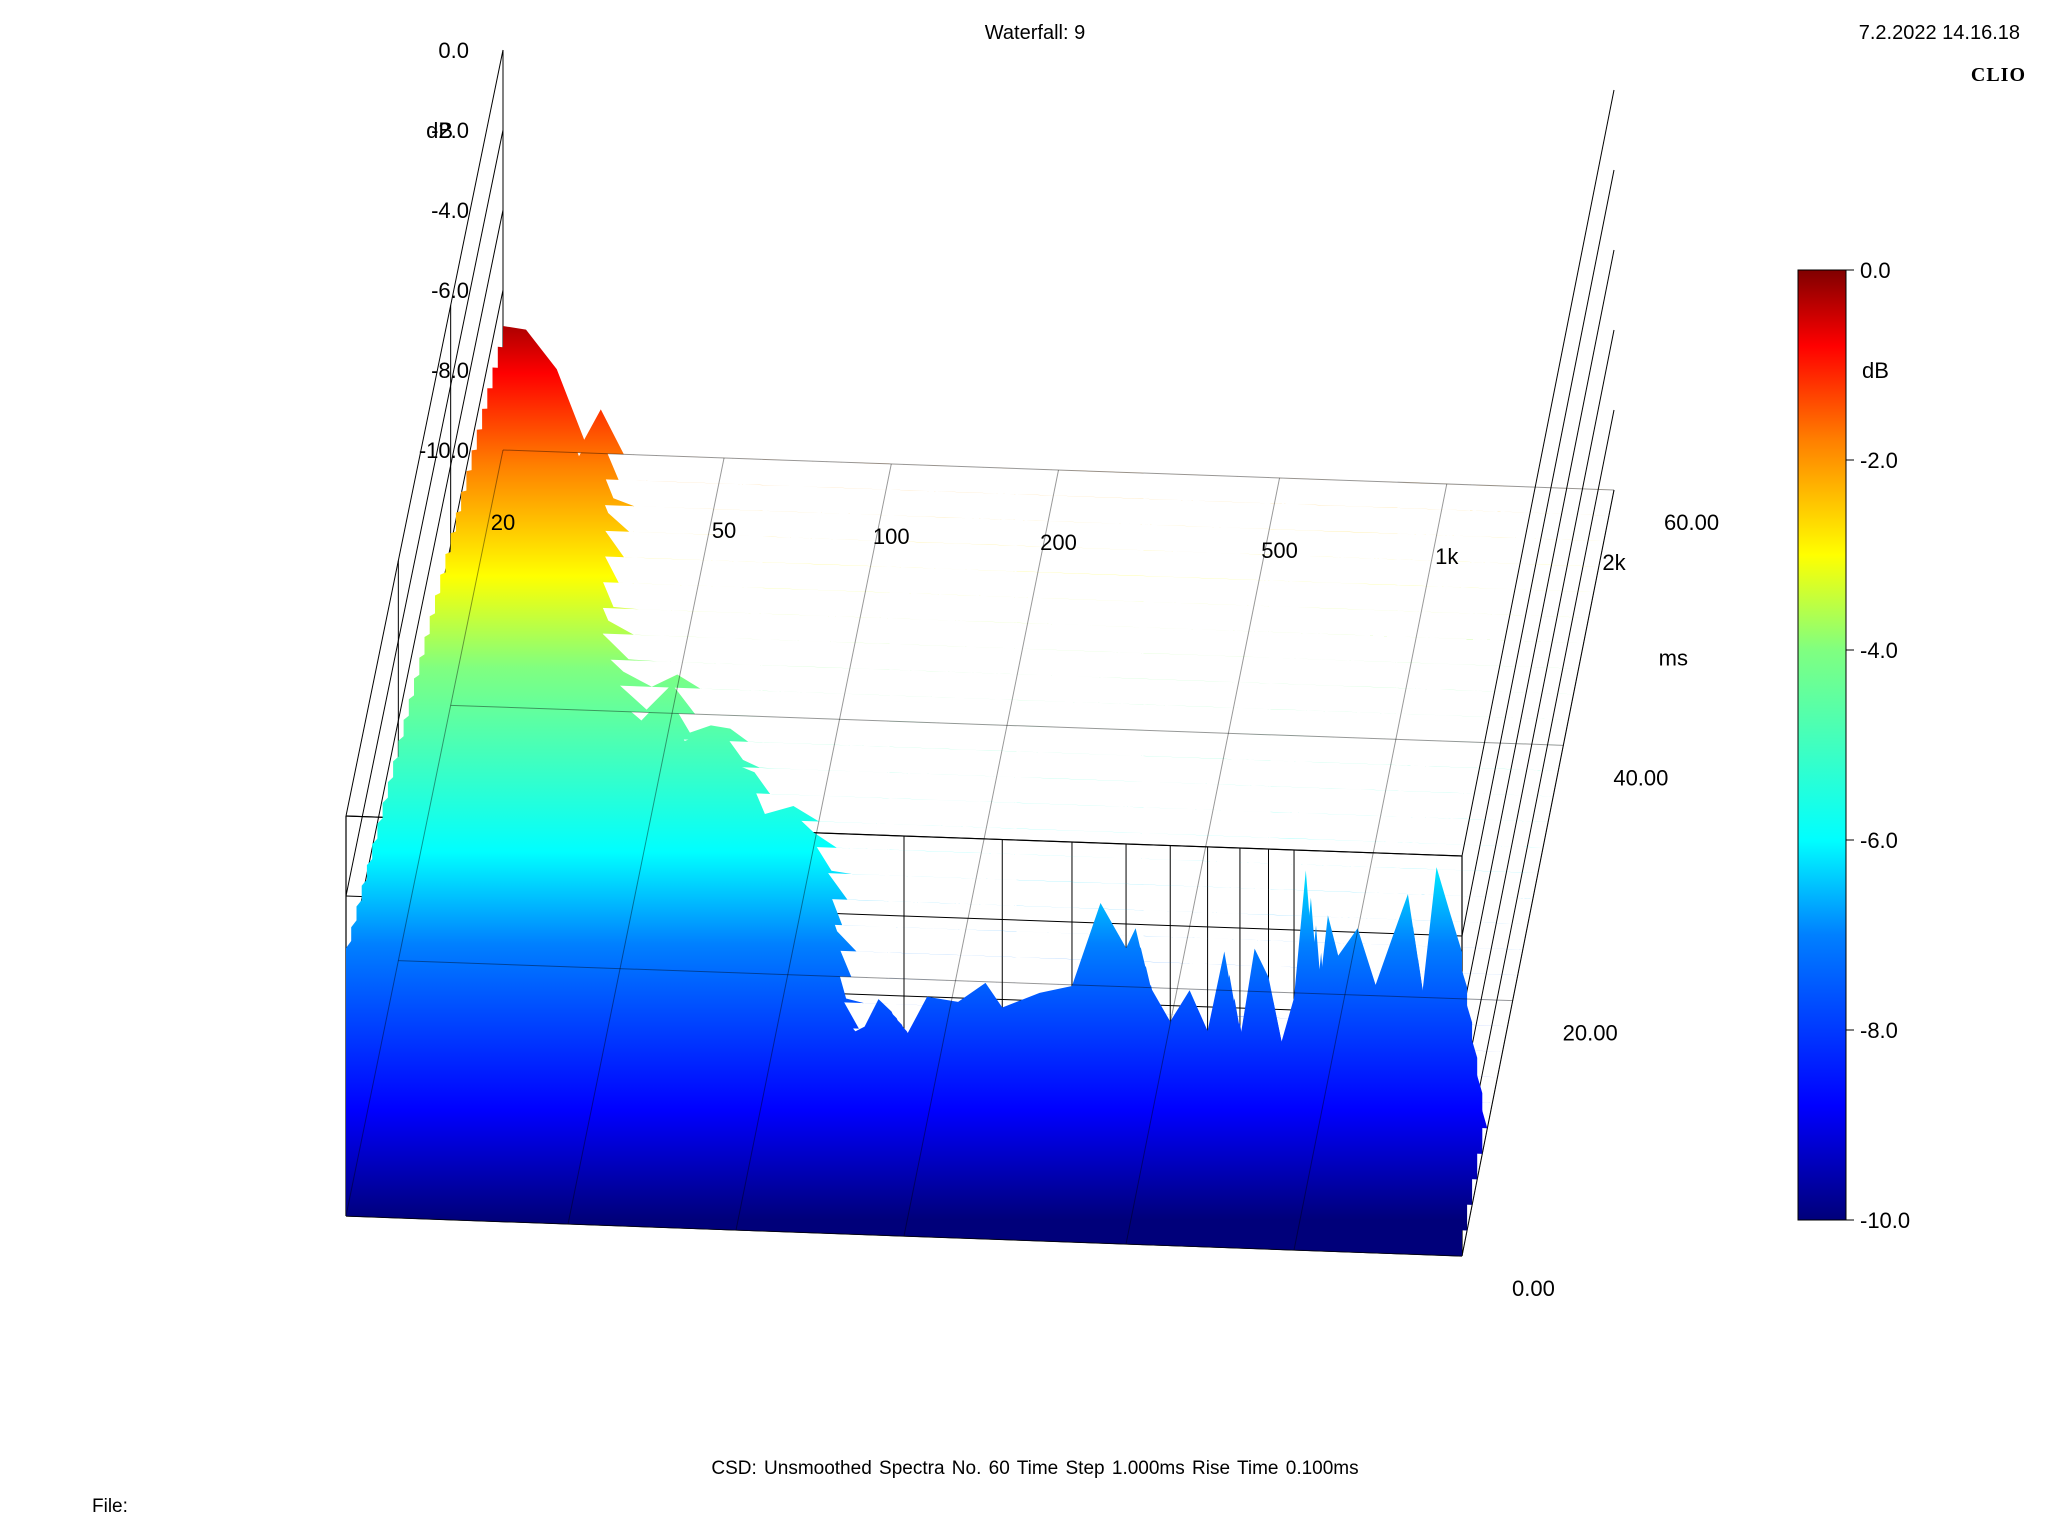 Image resolution: width=2048 pixels, height=1536 pixels. I want to click on x-tick-label: 100, so click(891, 536).